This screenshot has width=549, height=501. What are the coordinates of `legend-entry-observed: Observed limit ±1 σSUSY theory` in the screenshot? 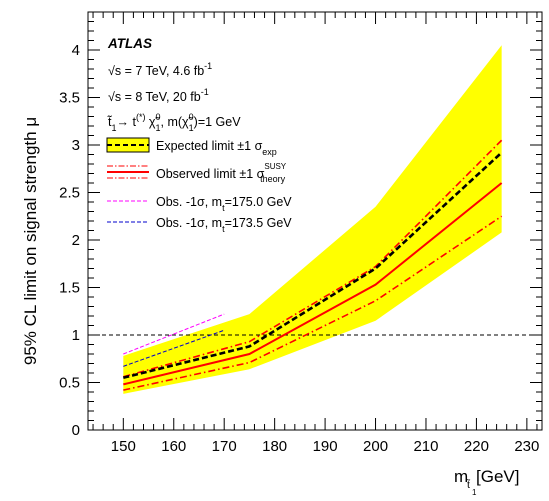 It's located at (197, 173).